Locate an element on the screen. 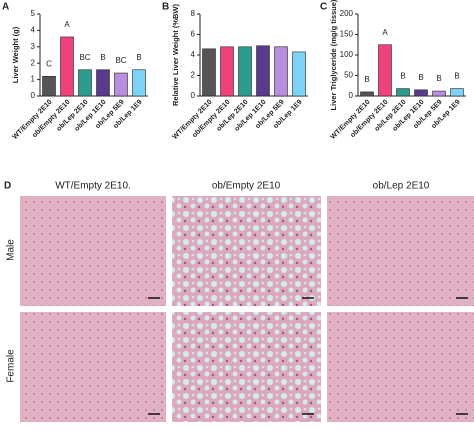  y-tick-label: 6 is located at coordinates (193, 34).